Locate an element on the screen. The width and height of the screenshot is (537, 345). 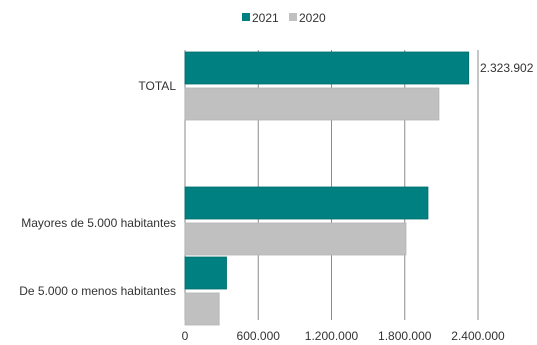
category-label: TOTAL is located at coordinates (157, 86).